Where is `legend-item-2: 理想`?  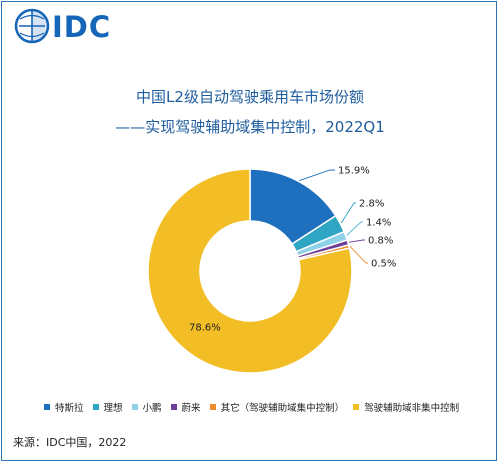 legend-item-2: 理想 is located at coordinates (107, 407).